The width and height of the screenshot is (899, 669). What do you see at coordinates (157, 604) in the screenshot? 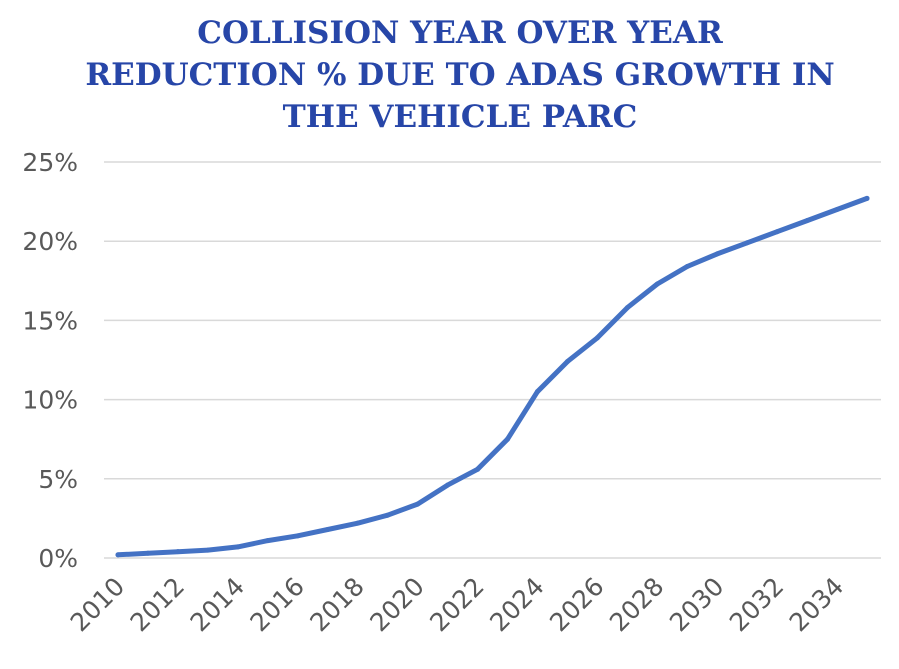
I see `x-tick-label: 2012` at bounding box center [157, 604].